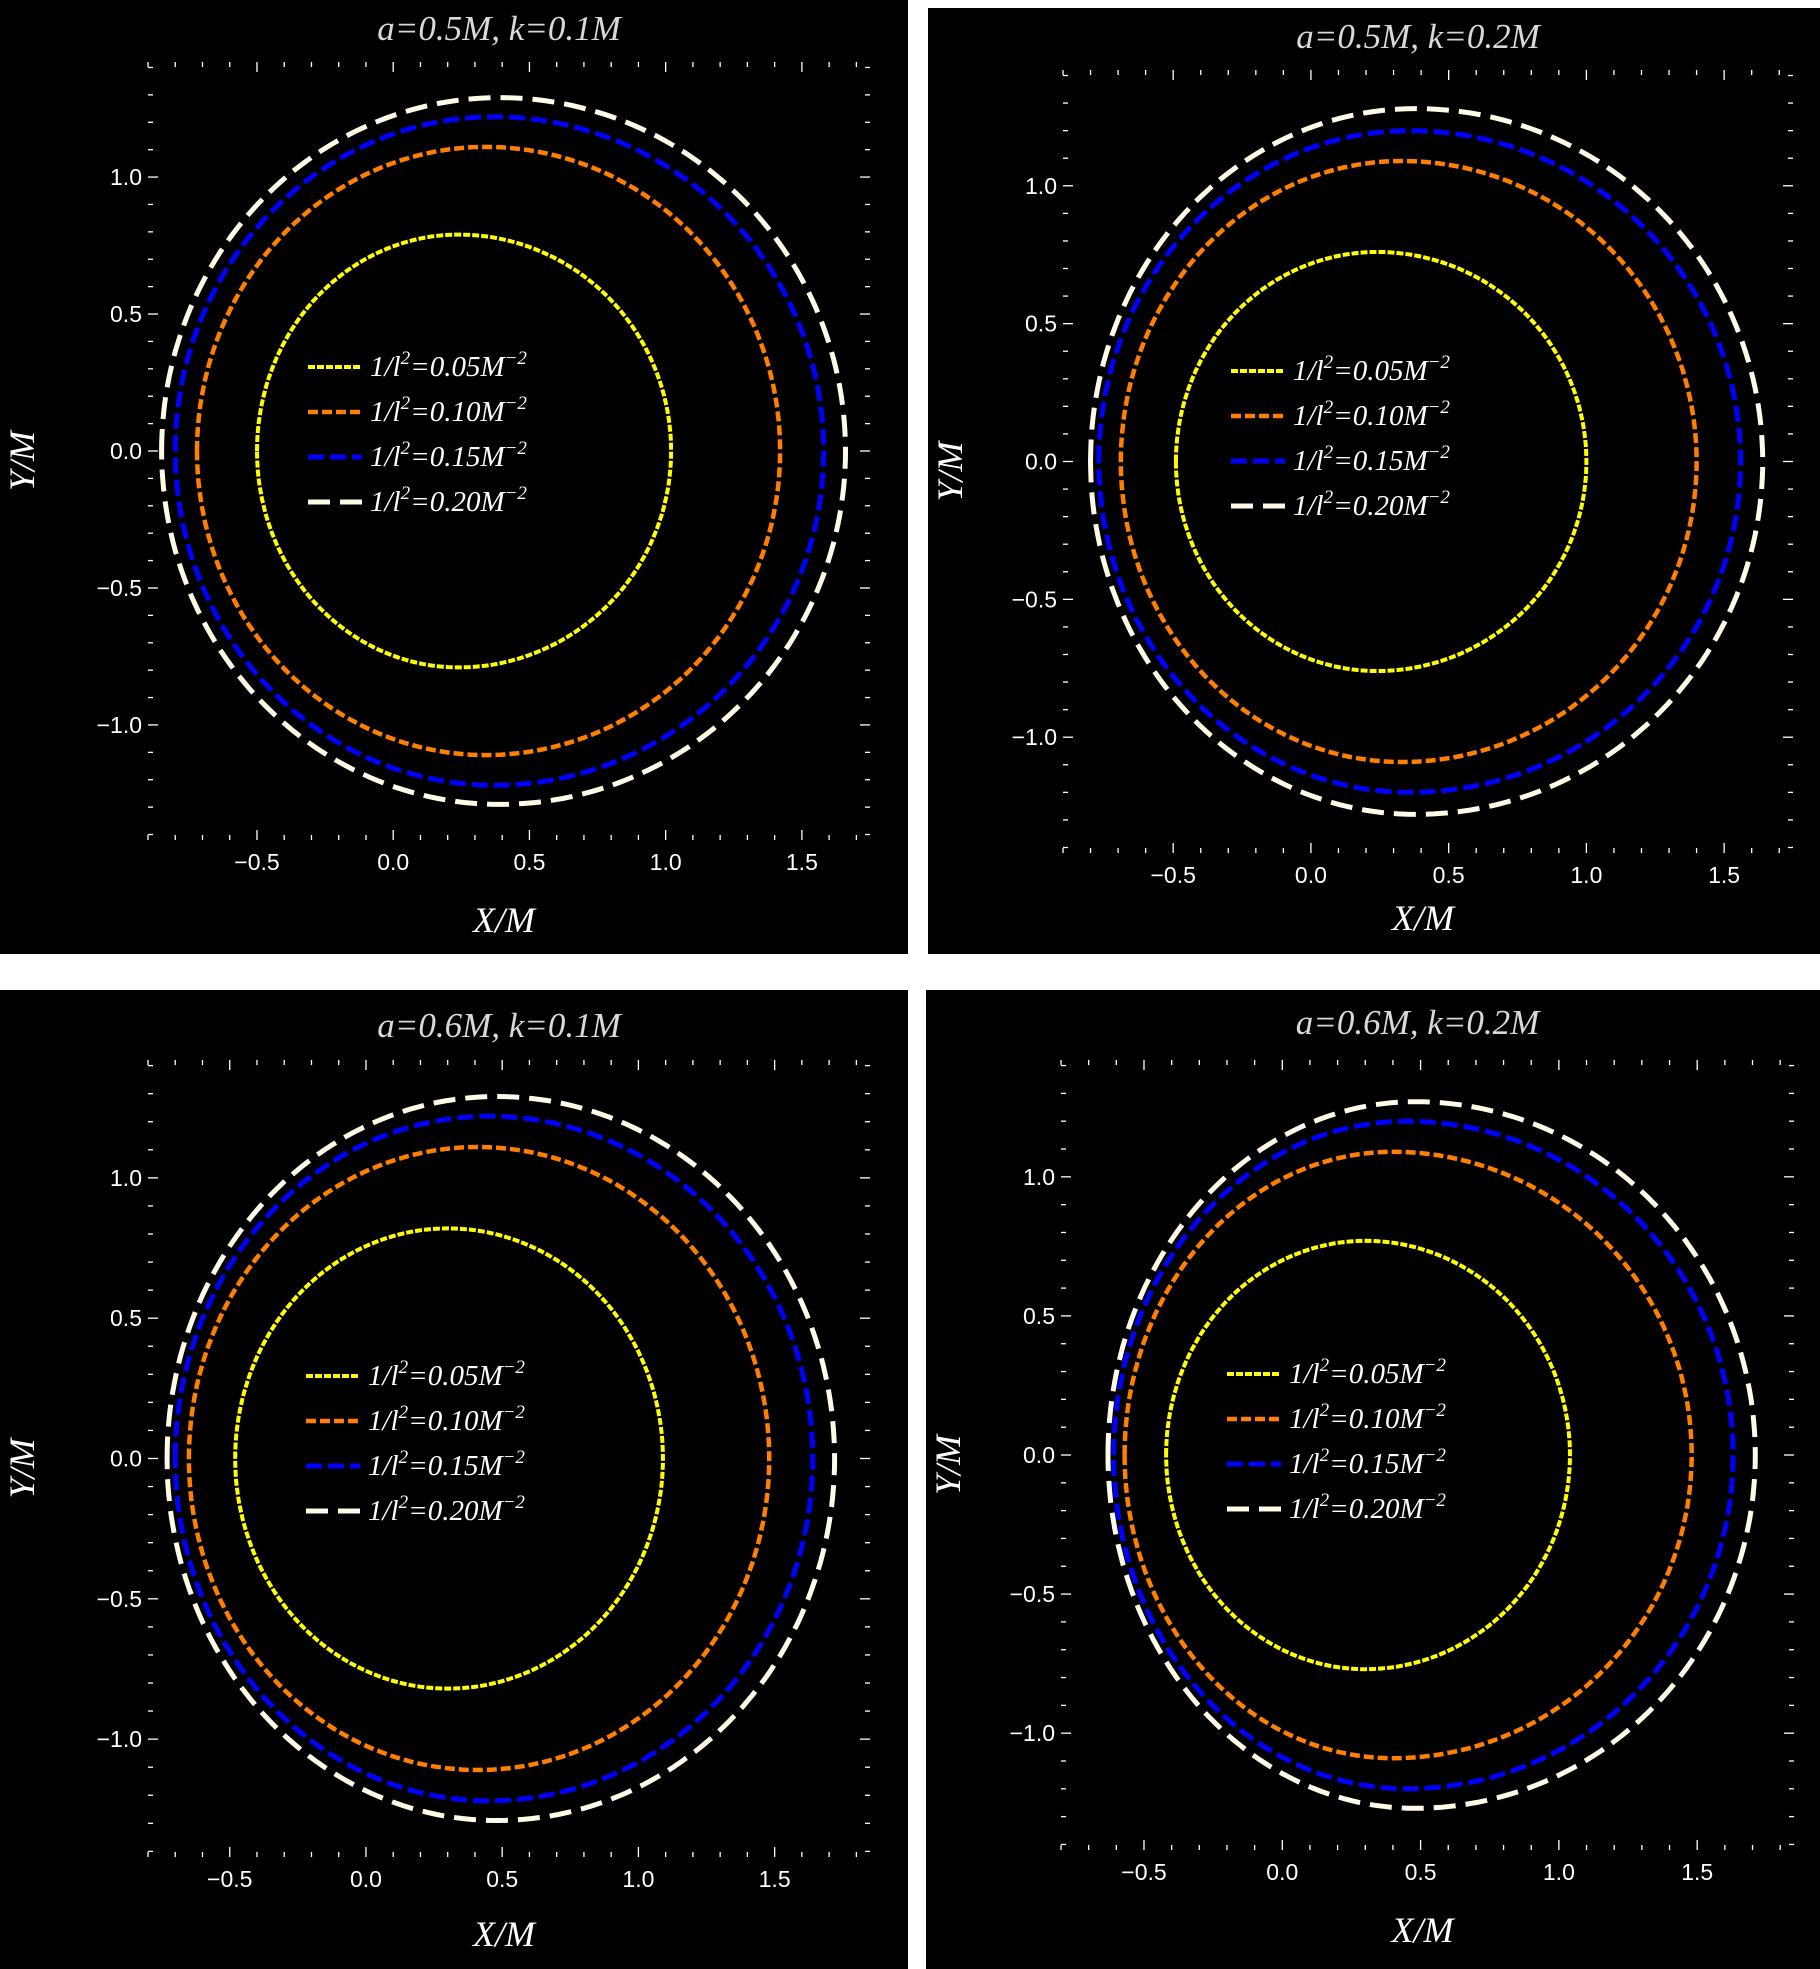 The height and width of the screenshot is (1969, 1820). Describe the element at coordinates (499, 1025) in the screenshot. I see `chart-title: a=0.6M, k=0.1M` at that location.